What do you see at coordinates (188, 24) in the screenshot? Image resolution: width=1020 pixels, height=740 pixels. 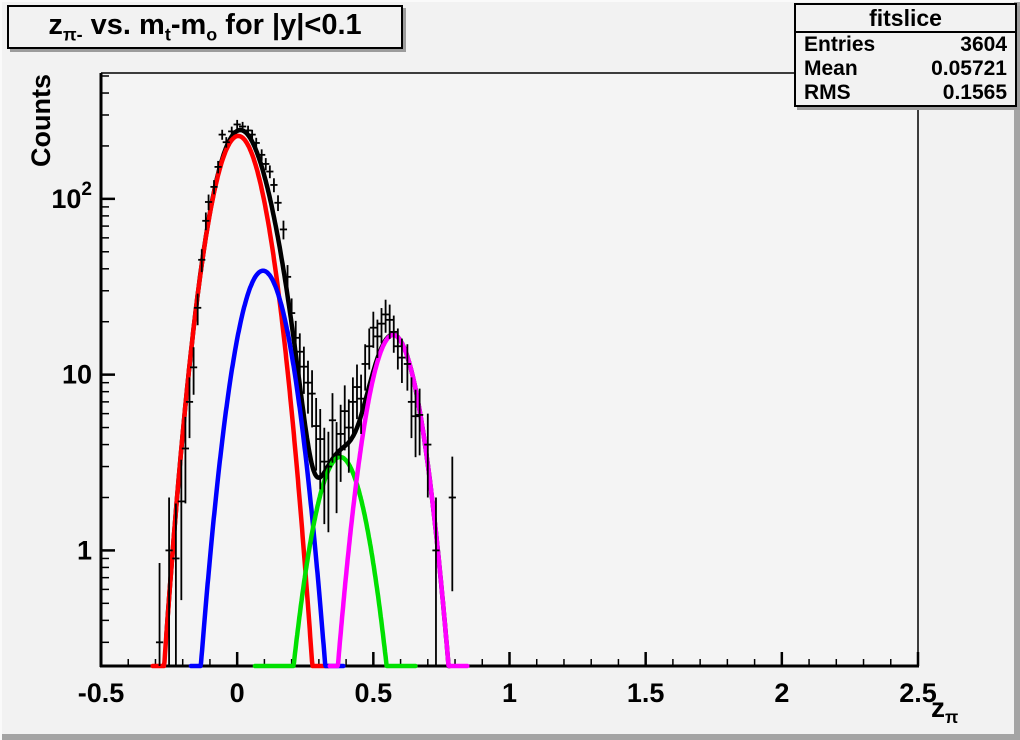 I see `text-segment: -m` at bounding box center [188, 24].